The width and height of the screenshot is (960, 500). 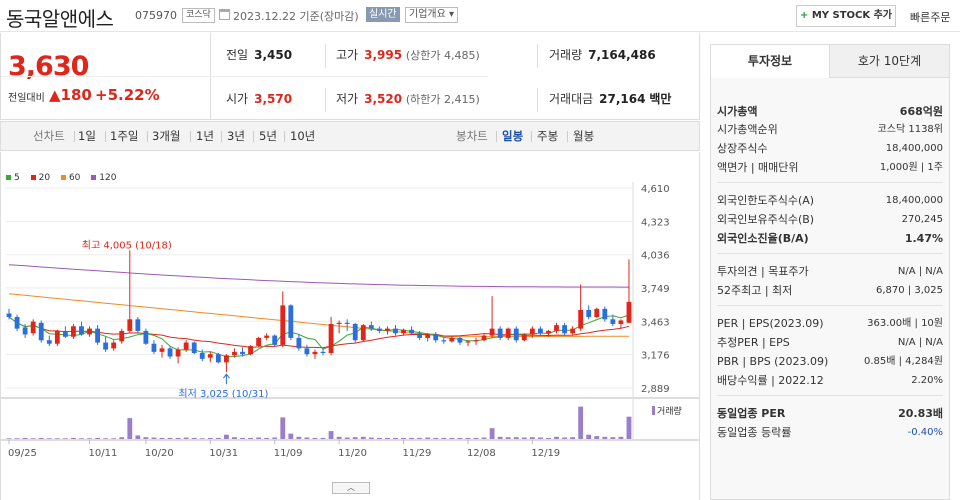 I want to click on info-row-value: -0.40%, so click(x=925, y=432).